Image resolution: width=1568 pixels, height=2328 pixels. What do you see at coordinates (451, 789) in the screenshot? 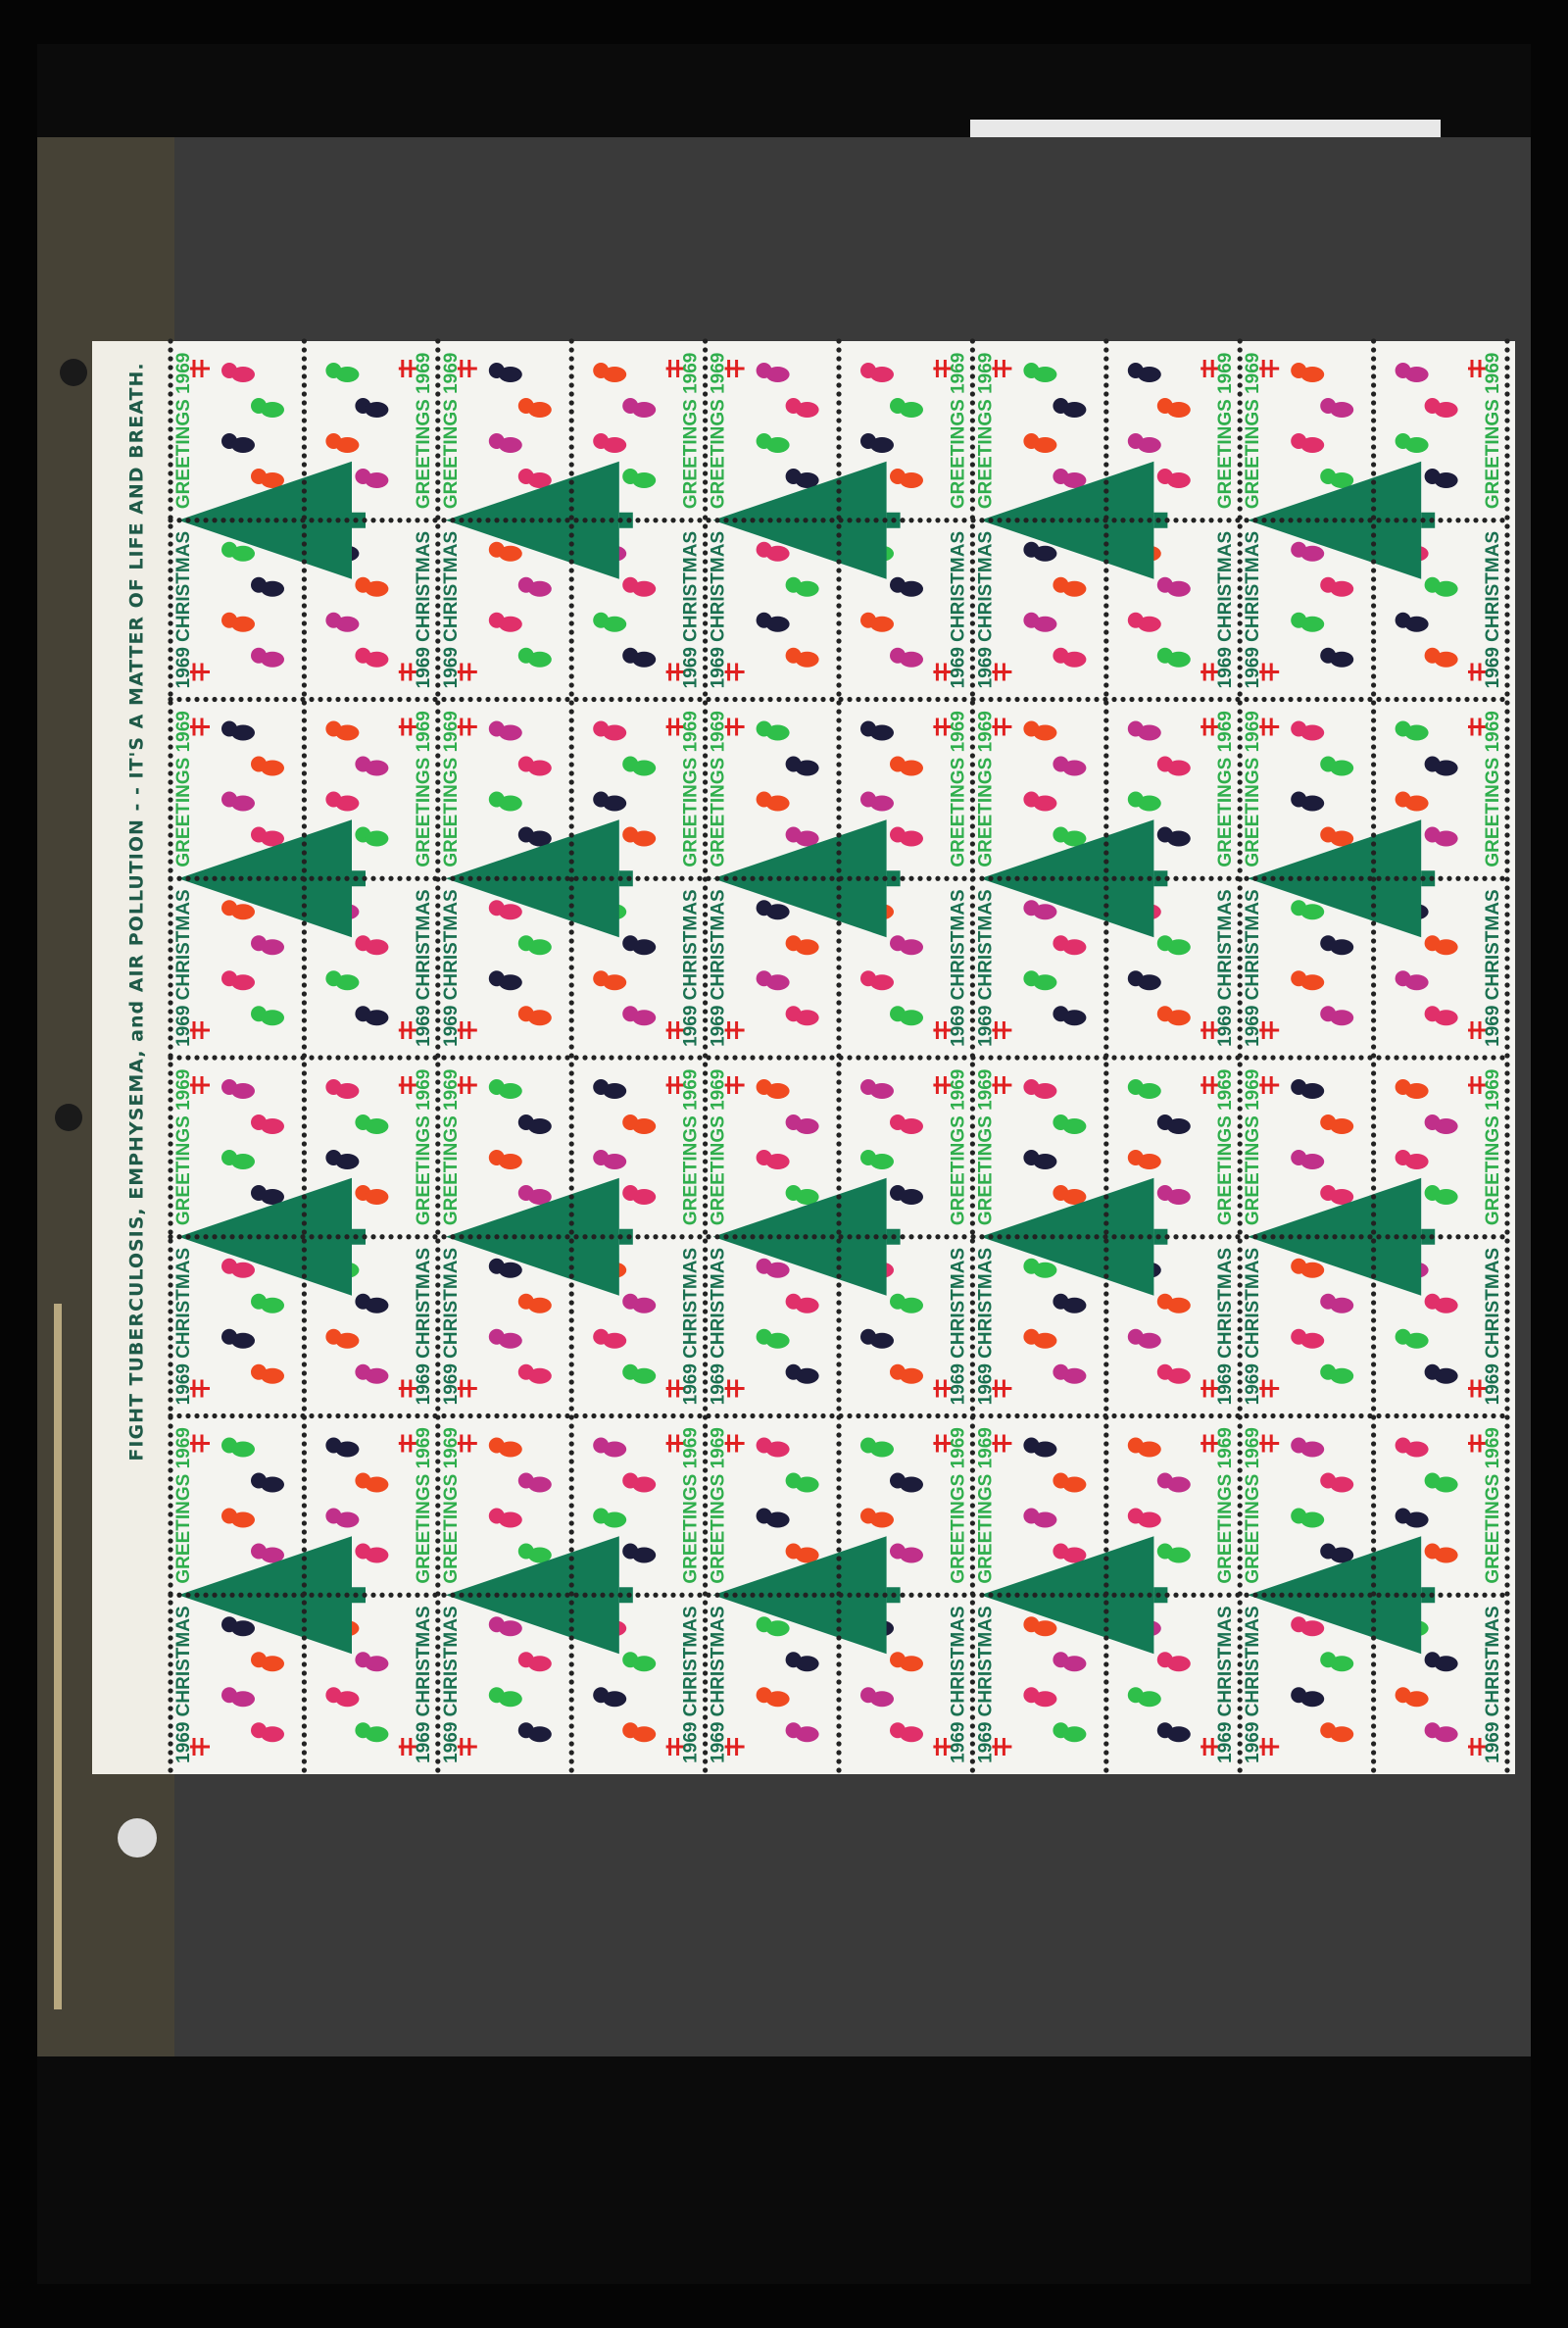
I see `stamp-text: GREETINGS 1969` at bounding box center [451, 789].